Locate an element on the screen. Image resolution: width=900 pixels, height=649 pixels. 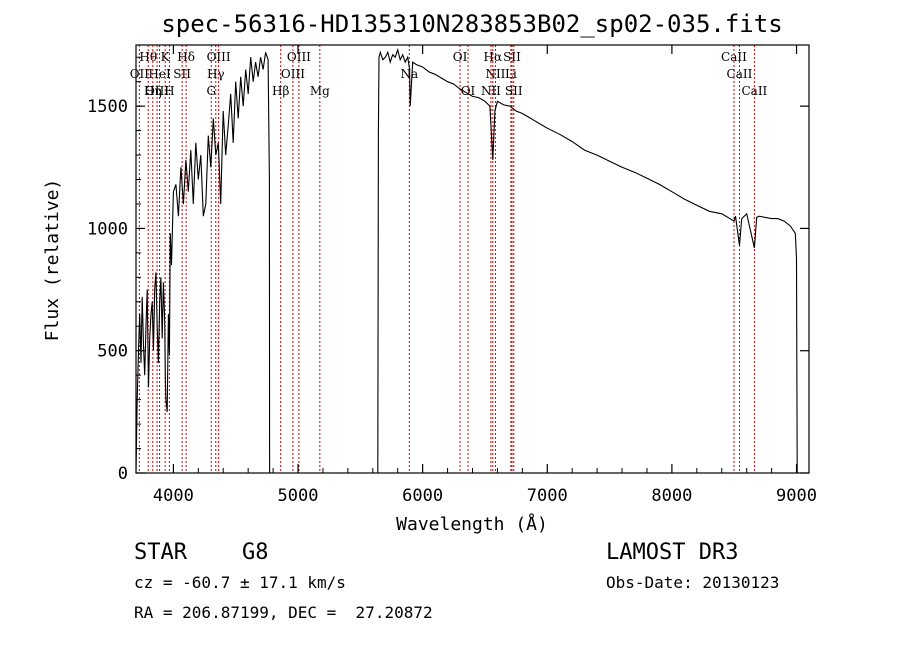
marker-label: H is located at coordinates (169, 91).